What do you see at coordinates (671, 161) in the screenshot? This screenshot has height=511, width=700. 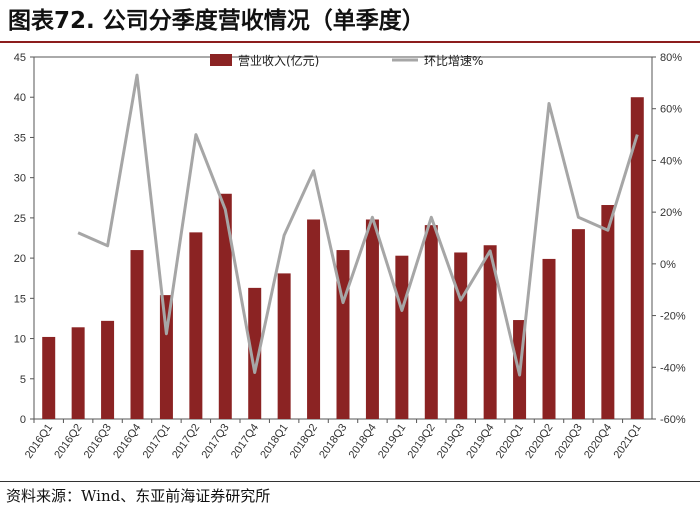 I see `right-tick-label: 40%` at bounding box center [671, 161].